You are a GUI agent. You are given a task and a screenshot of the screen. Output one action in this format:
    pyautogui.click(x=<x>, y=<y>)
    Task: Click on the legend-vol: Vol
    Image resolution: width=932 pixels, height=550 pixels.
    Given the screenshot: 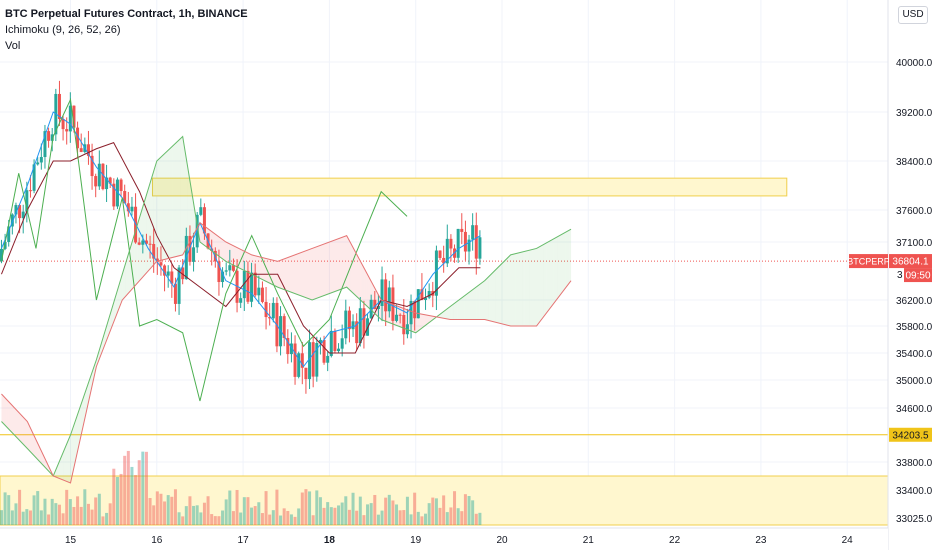 What is the action you would take?
    pyautogui.click(x=13, y=46)
    